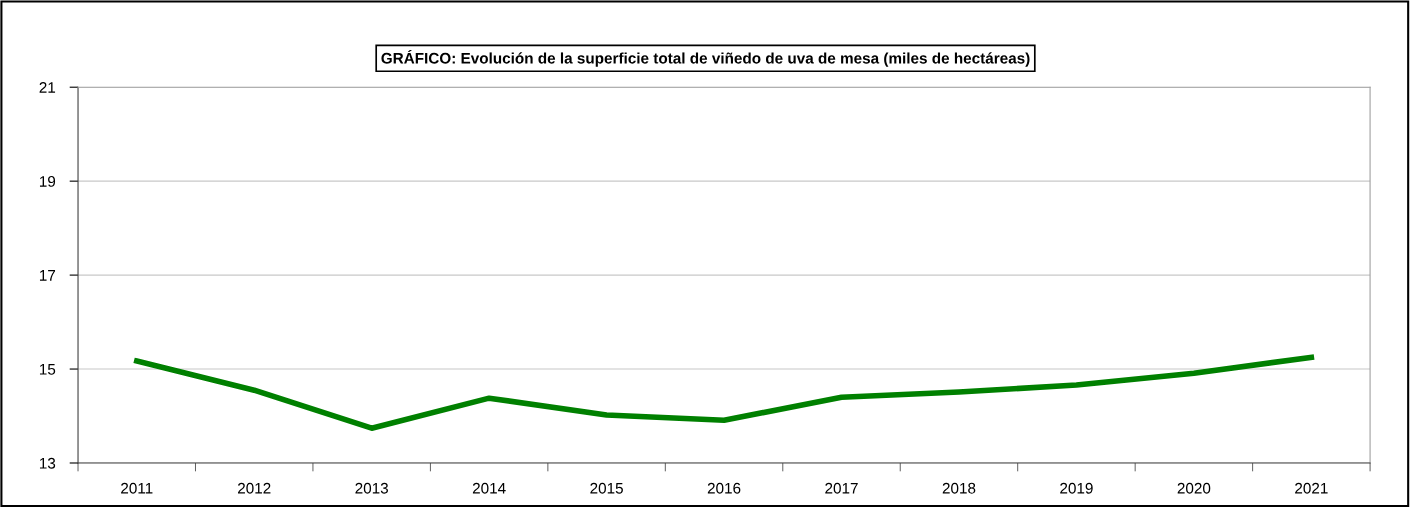 The height and width of the screenshot is (507, 1411). I want to click on x-tick-label: 2020, so click(1194, 488).